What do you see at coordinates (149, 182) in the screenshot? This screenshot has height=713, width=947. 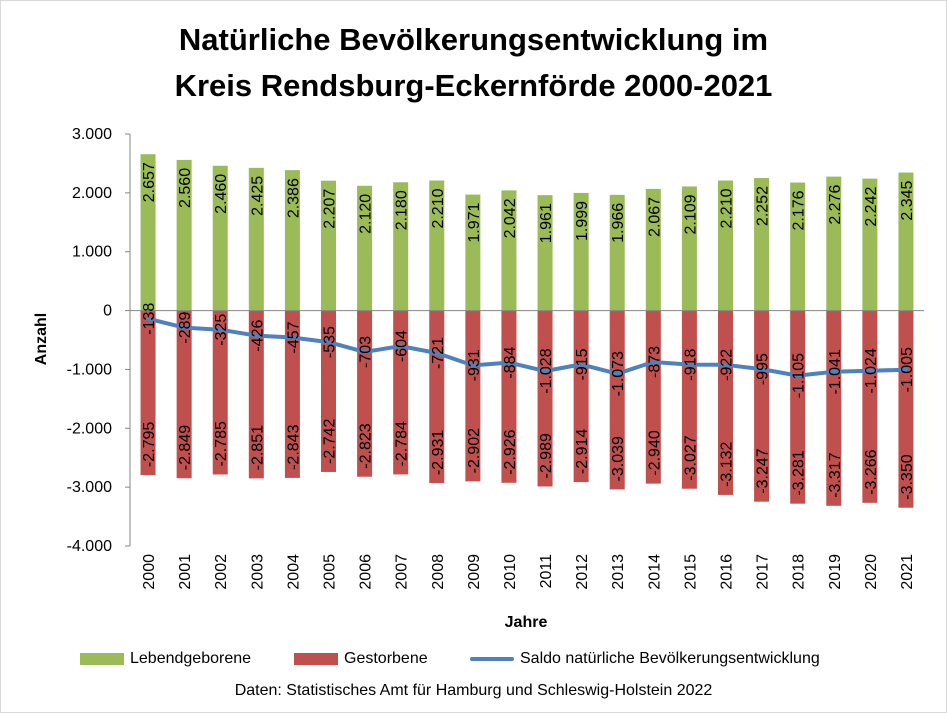 I see `data-label-lebendgeborene: 2.657` at bounding box center [149, 182].